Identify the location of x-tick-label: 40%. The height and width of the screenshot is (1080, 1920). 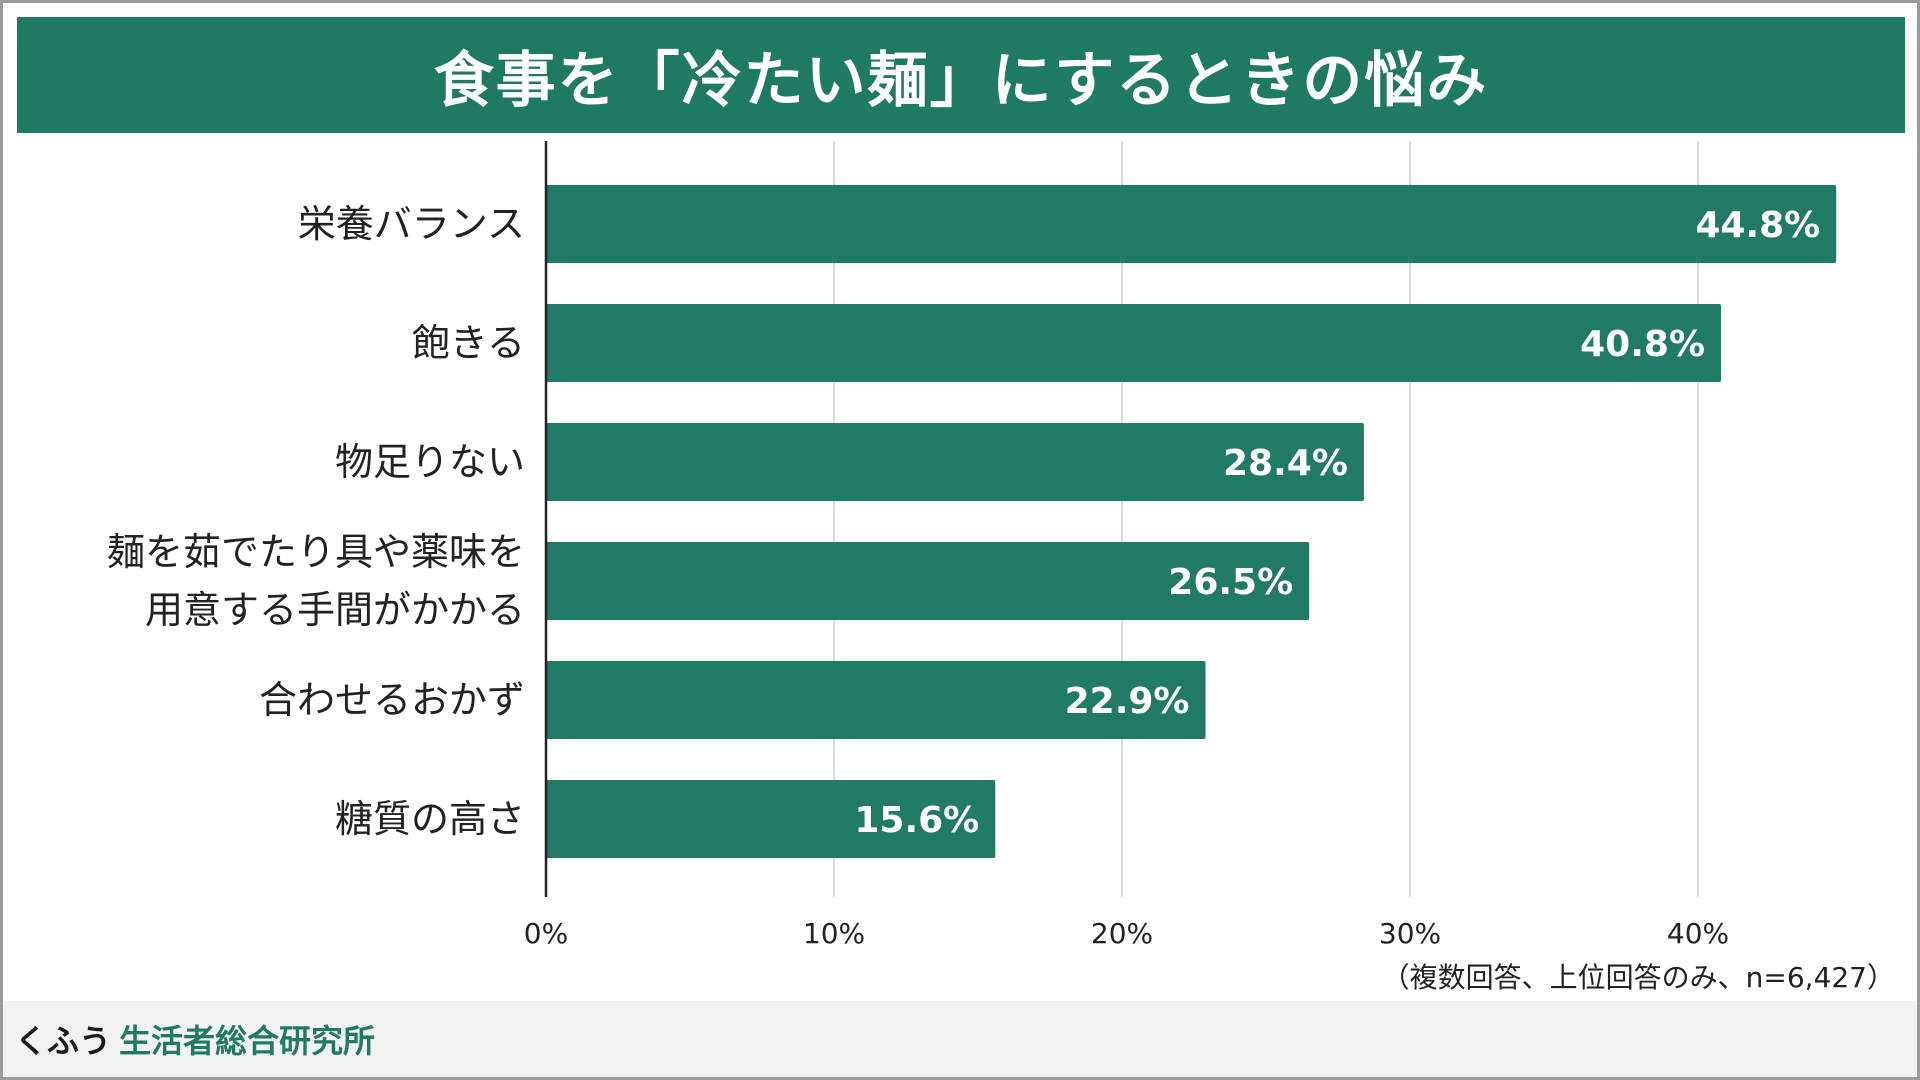
(1698, 933).